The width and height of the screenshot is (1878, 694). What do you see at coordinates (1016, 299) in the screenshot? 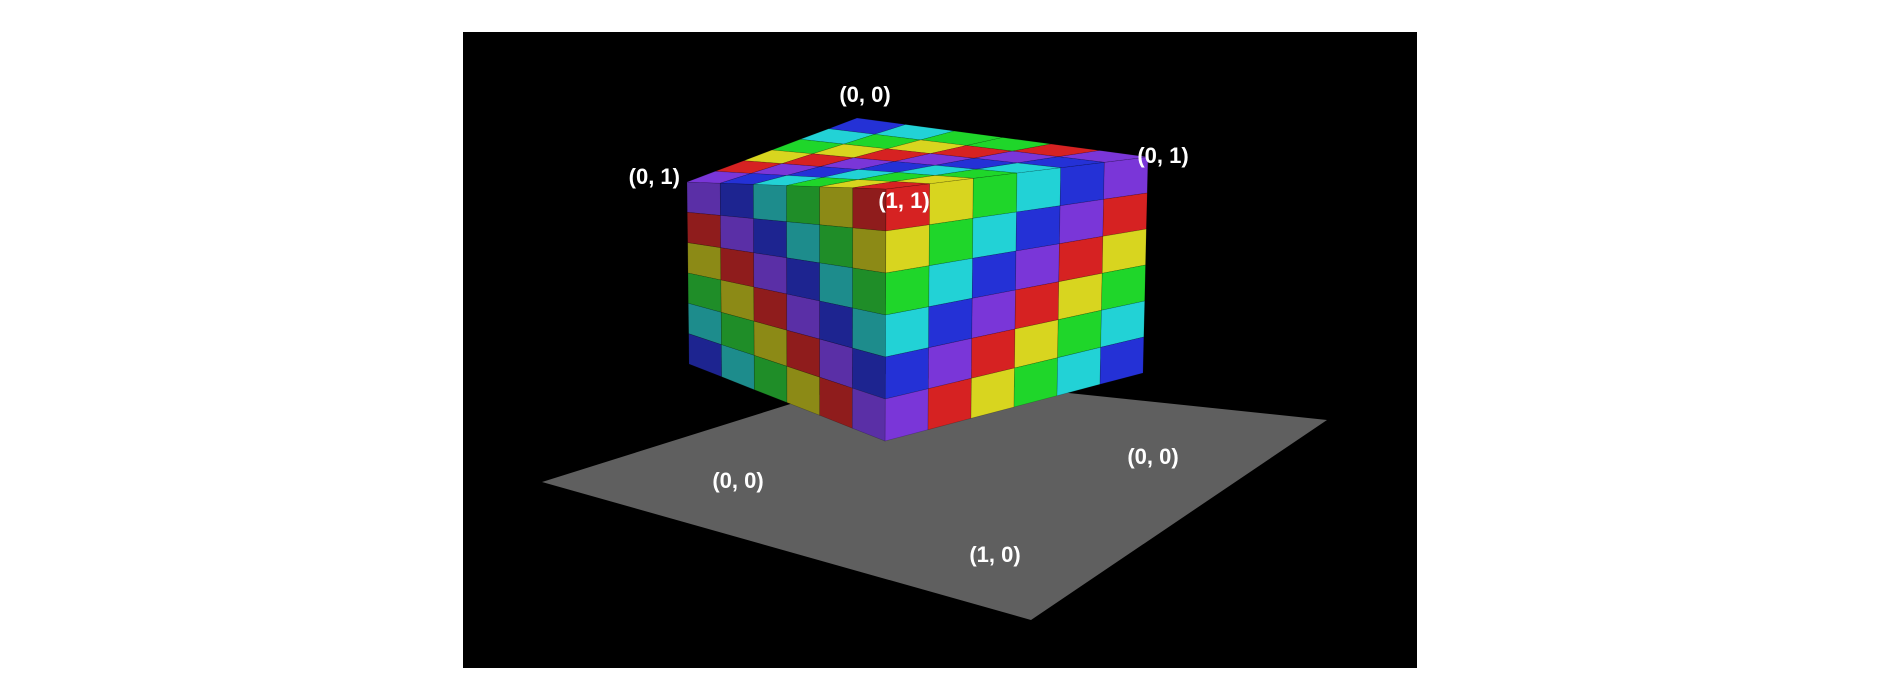
I see `right-face` at bounding box center [1016, 299].